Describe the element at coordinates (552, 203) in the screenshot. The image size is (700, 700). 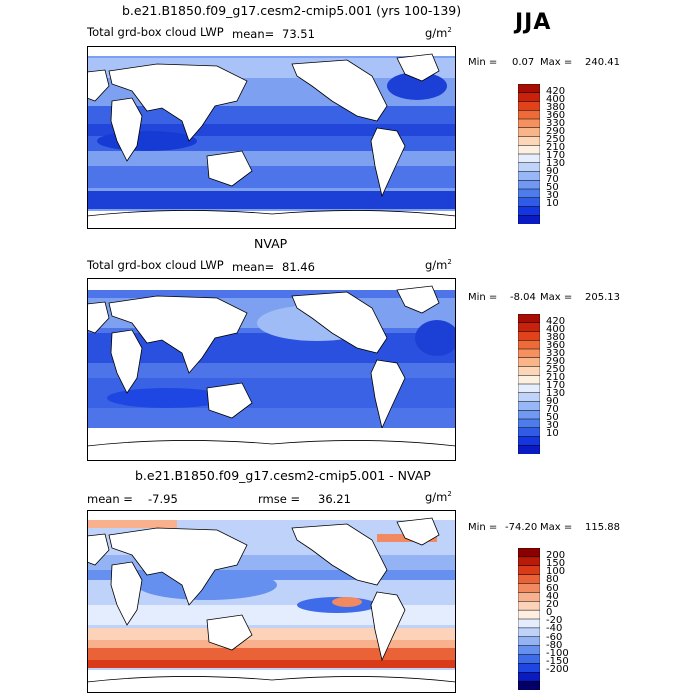
I see `cb1-label-14: 10` at that location.